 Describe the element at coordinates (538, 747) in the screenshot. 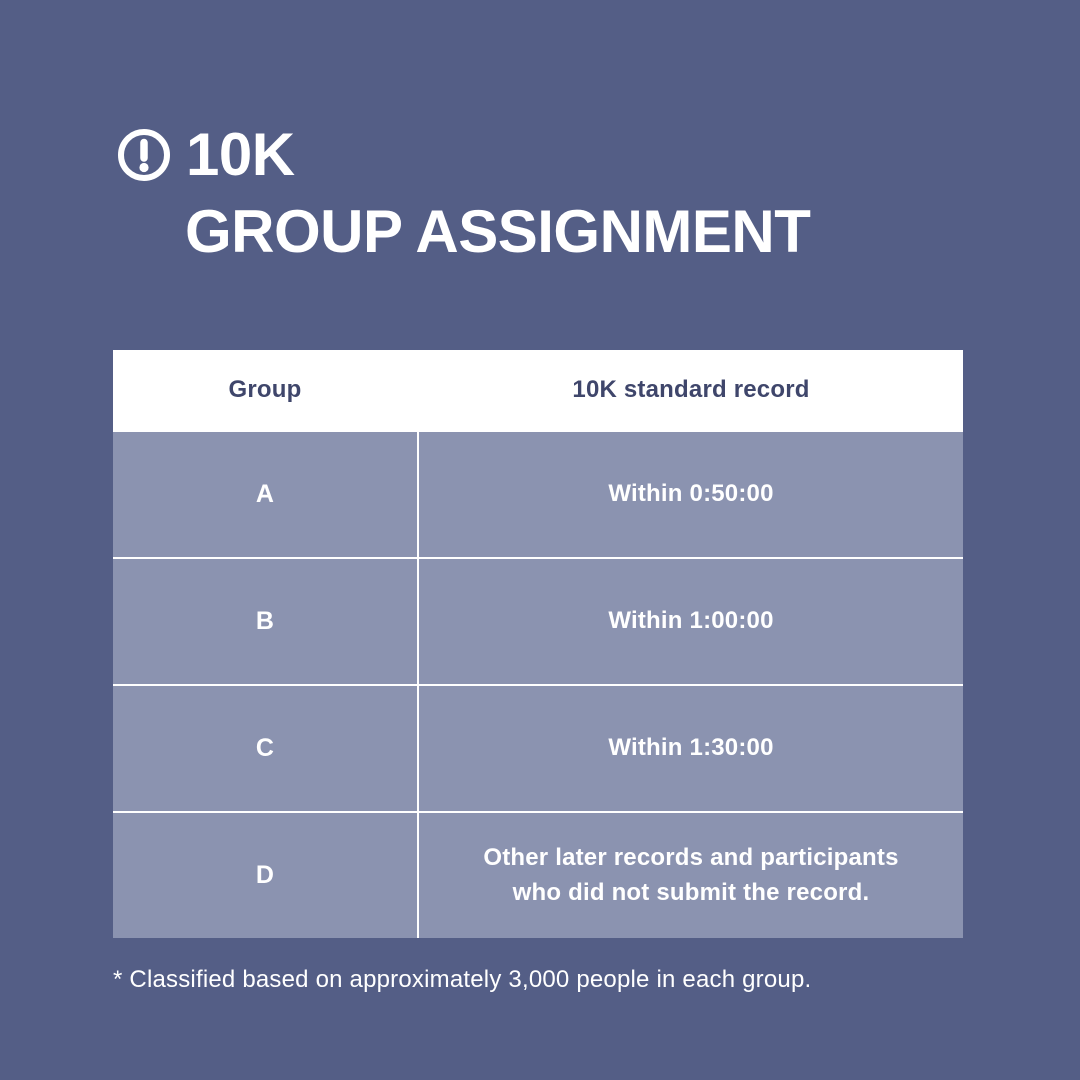

I see `table-row-c: C Within 1:30:00` at that location.